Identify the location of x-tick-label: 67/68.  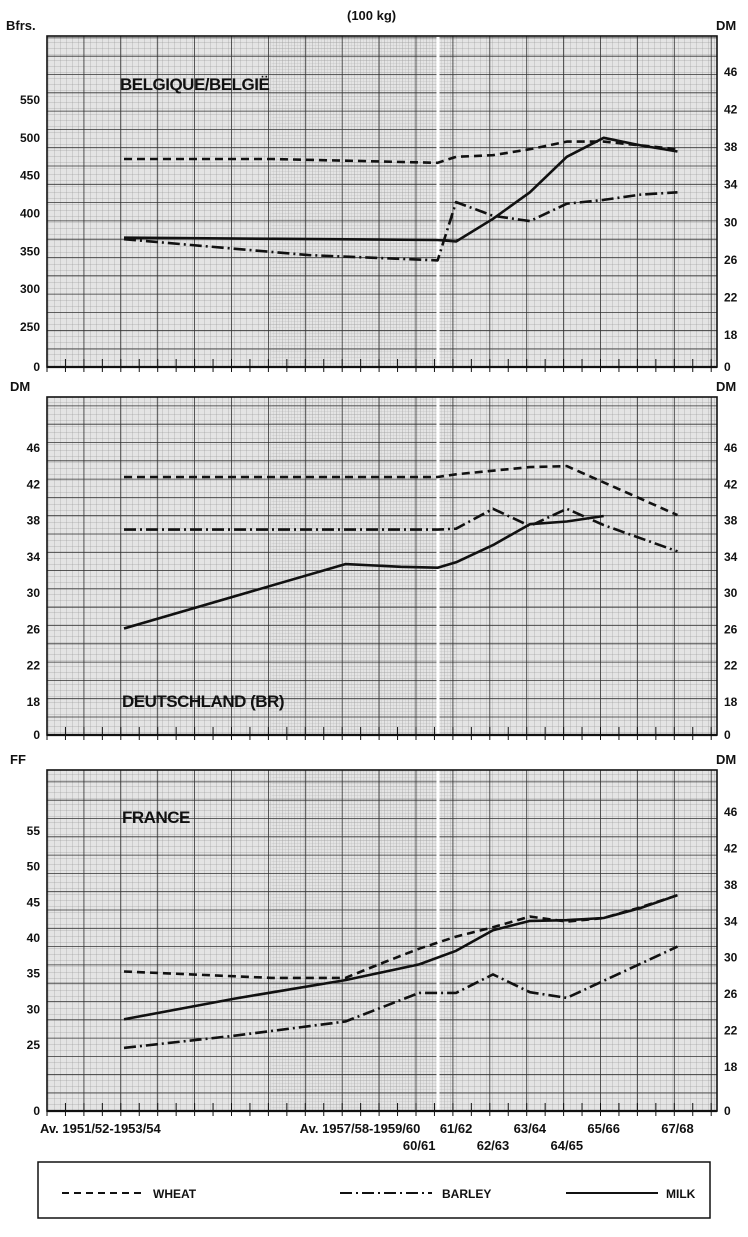
(677, 1128).